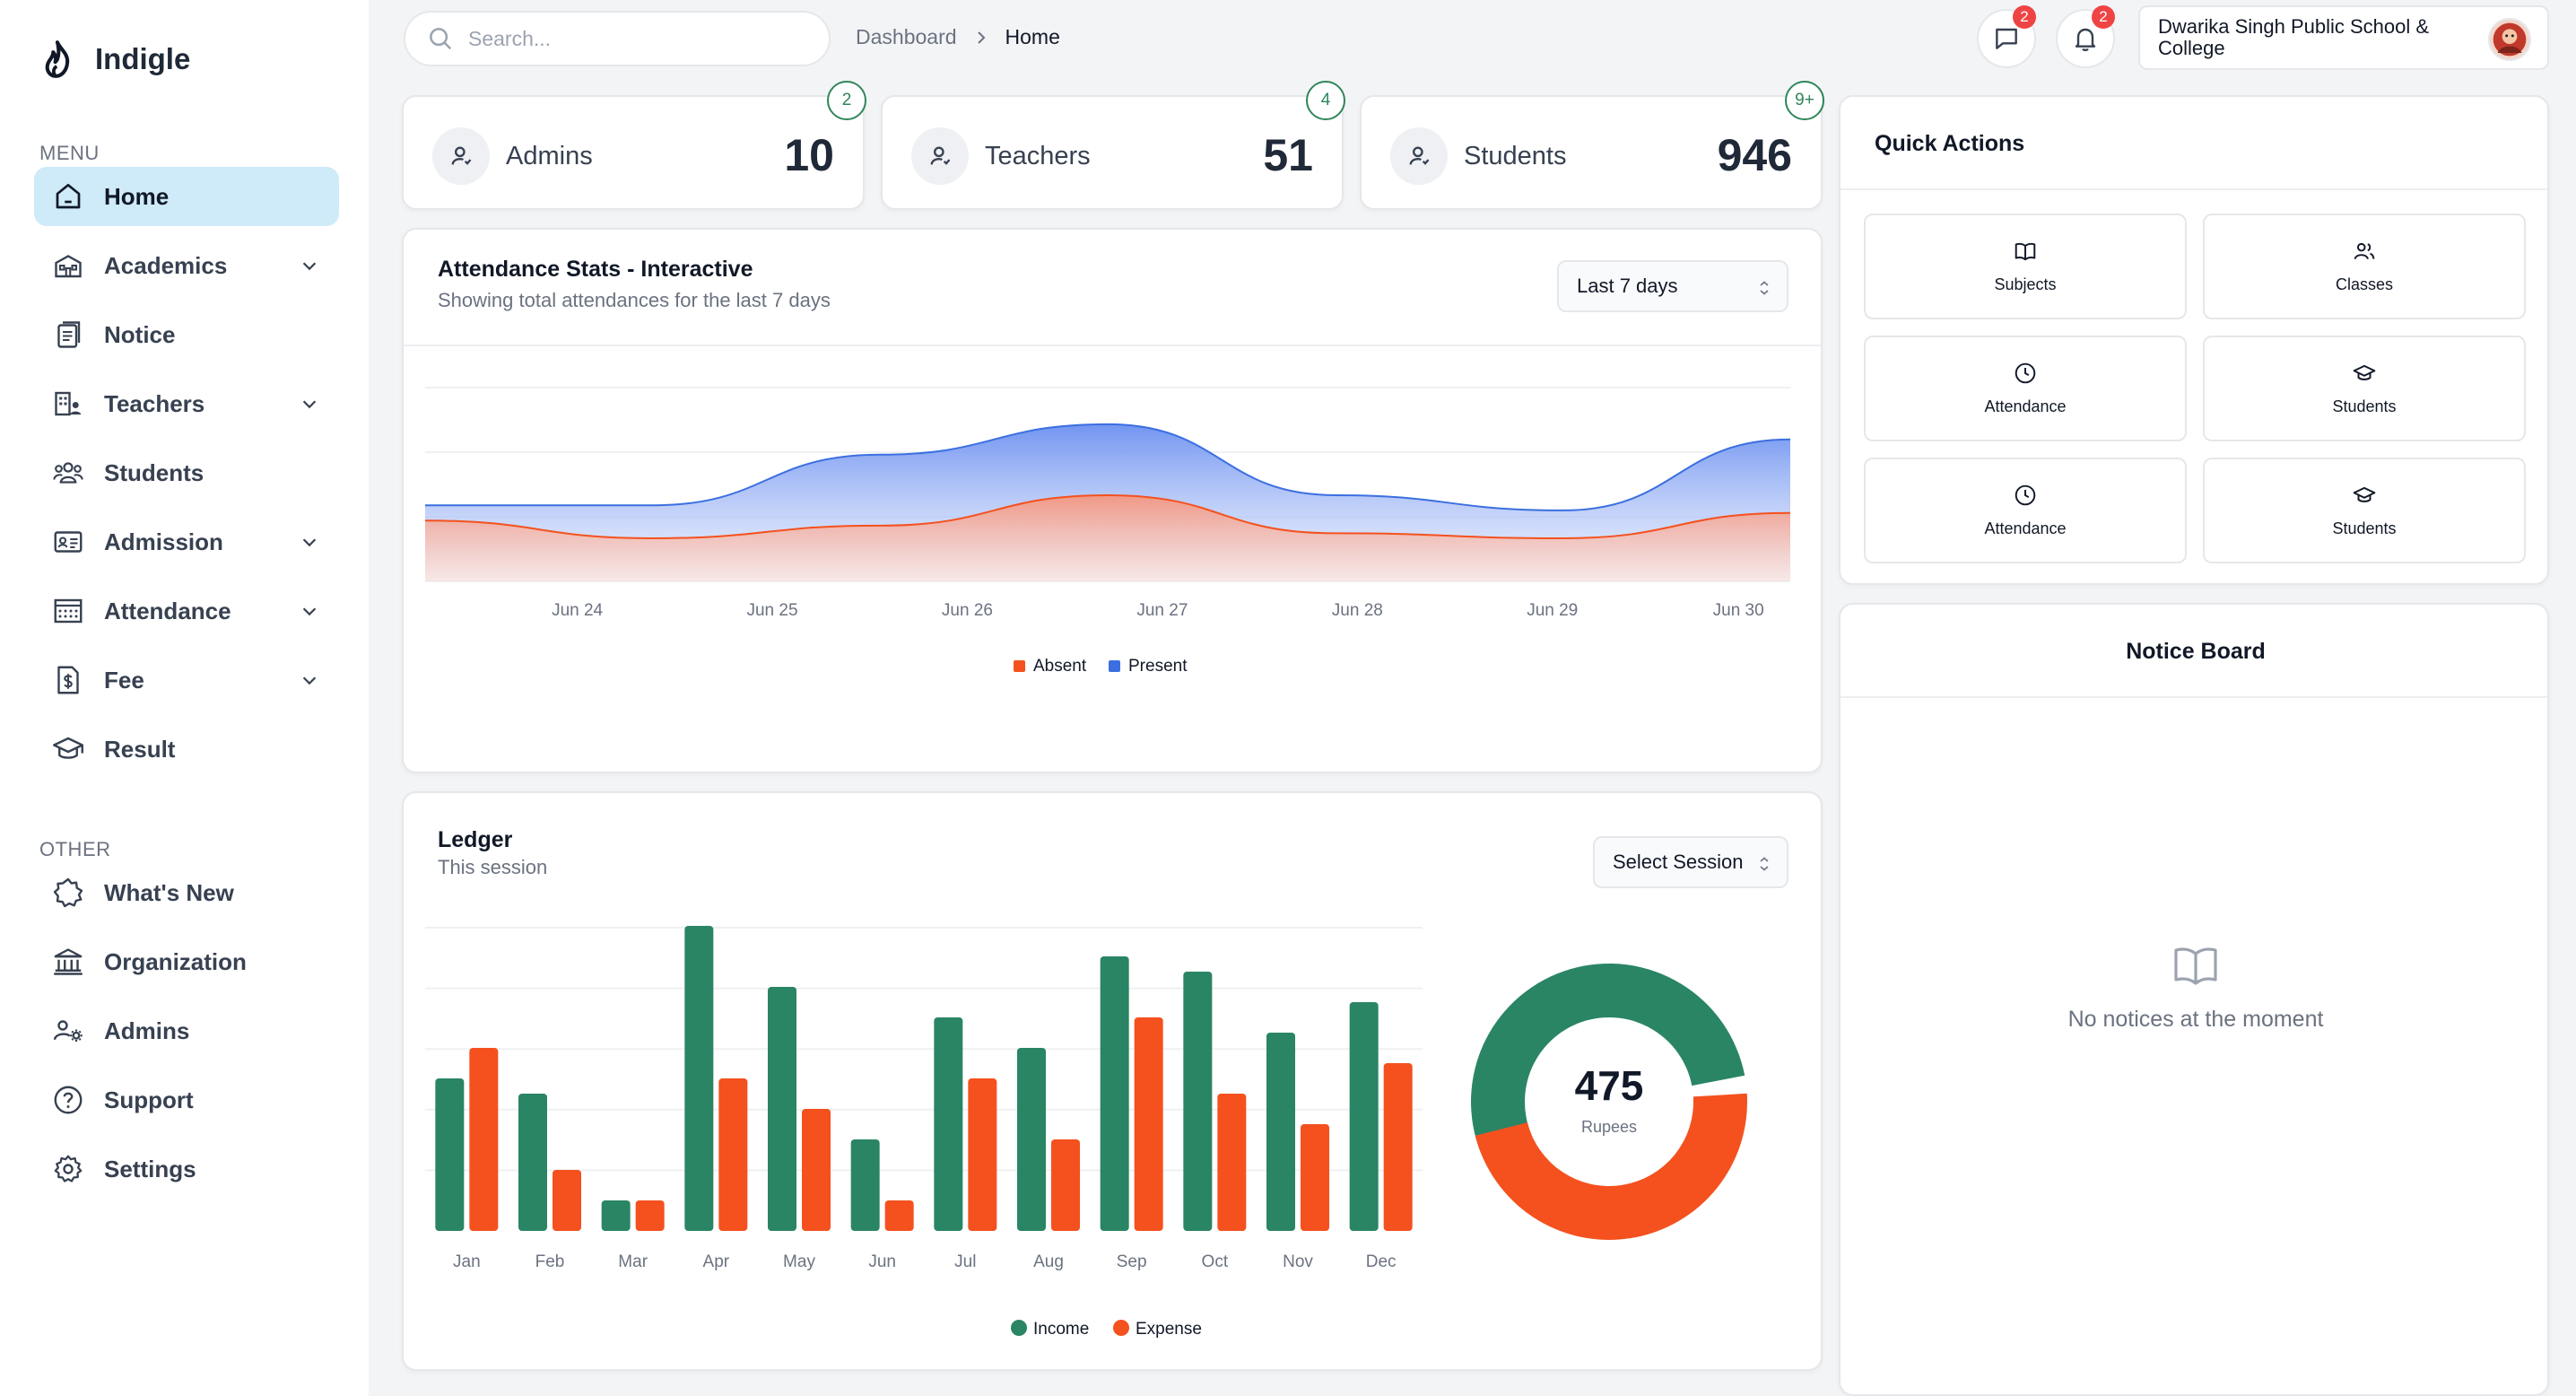  What do you see at coordinates (733, 1154) in the screenshot?
I see `bar-expense-apr` at bounding box center [733, 1154].